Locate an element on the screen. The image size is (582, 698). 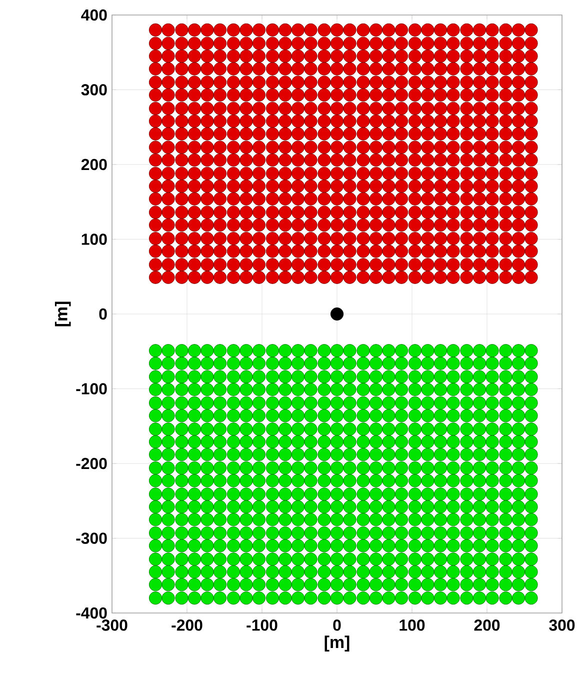
y-tick-label: 0 is located at coordinates (103, 314).